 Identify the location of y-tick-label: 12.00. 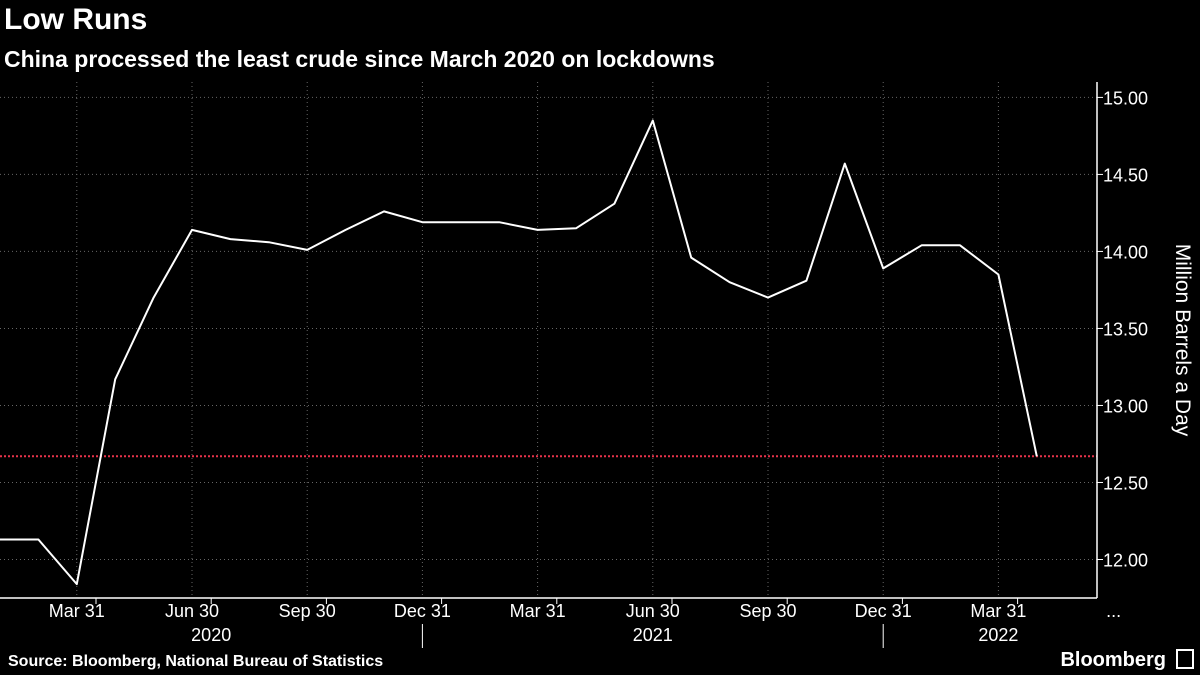
(1125, 560).